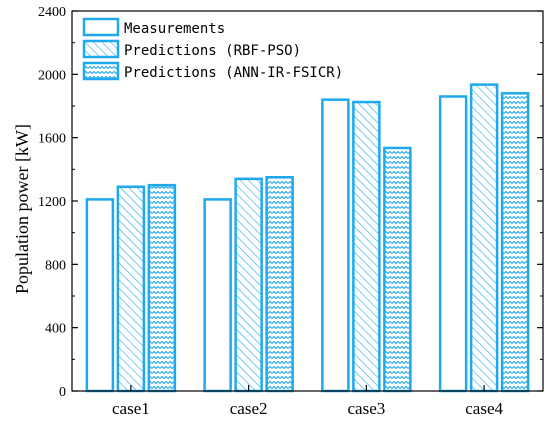 The image size is (550, 428). I want to click on y-tick-label: 800, so click(55, 265).